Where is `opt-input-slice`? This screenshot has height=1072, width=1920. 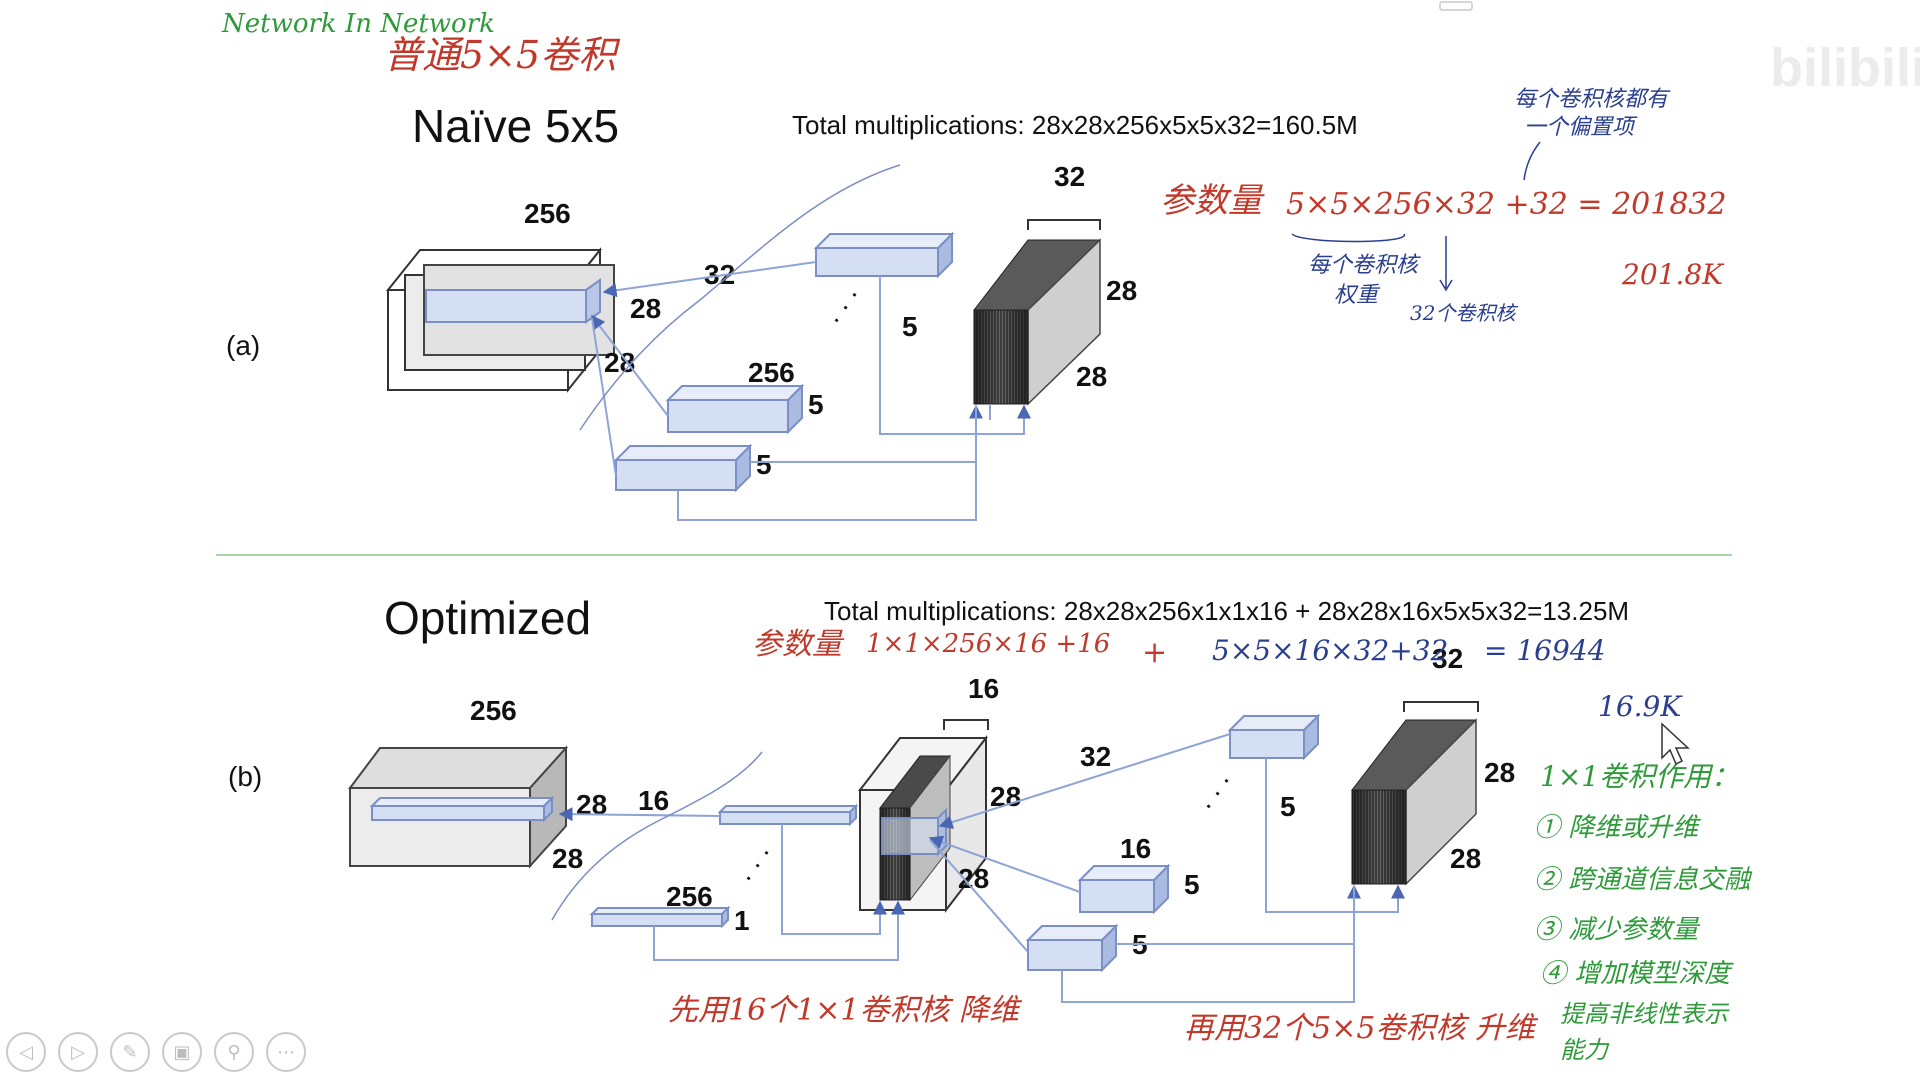 opt-input-slice is located at coordinates (462, 809).